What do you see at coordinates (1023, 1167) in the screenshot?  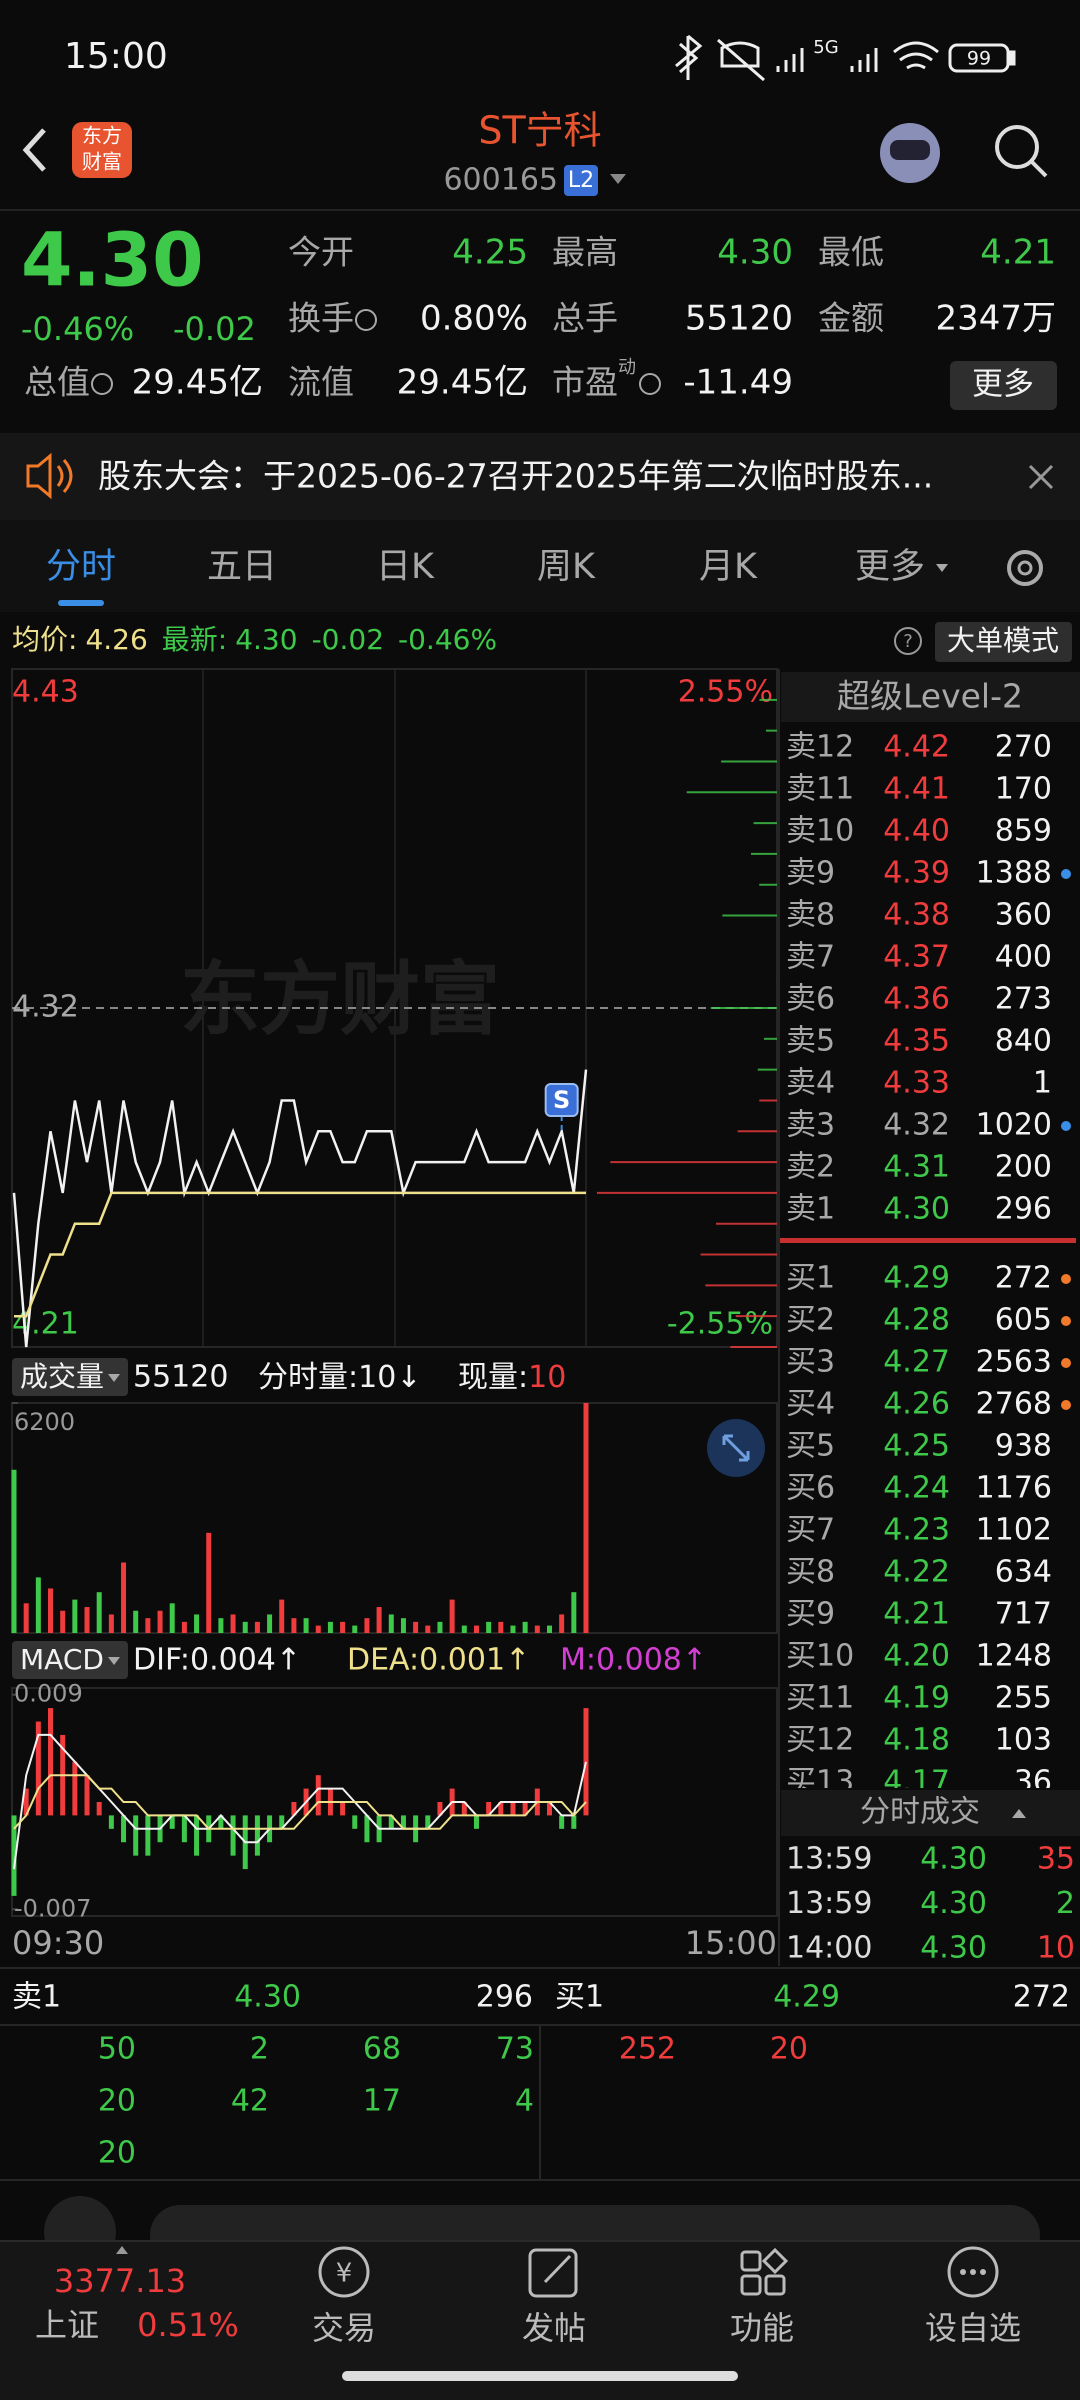 I see `level-qty: 200` at bounding box center [1023, 1167].